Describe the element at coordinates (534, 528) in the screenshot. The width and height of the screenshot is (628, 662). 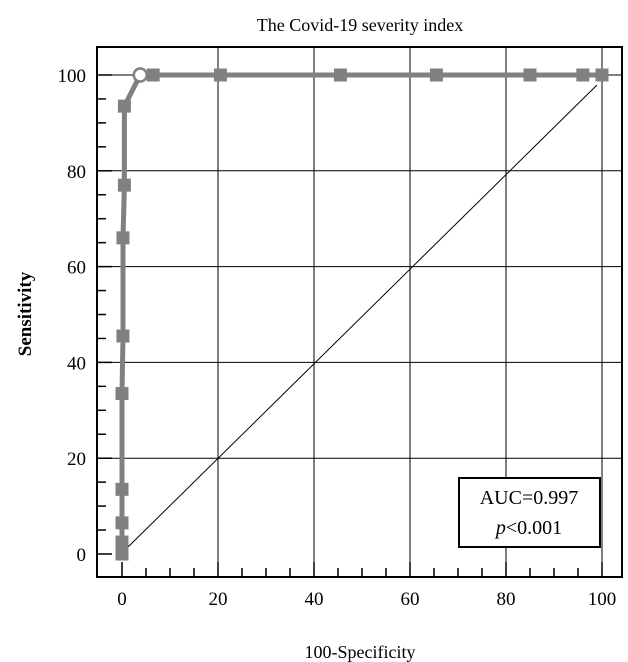
I see `p-value-text: <0.001` at that location.